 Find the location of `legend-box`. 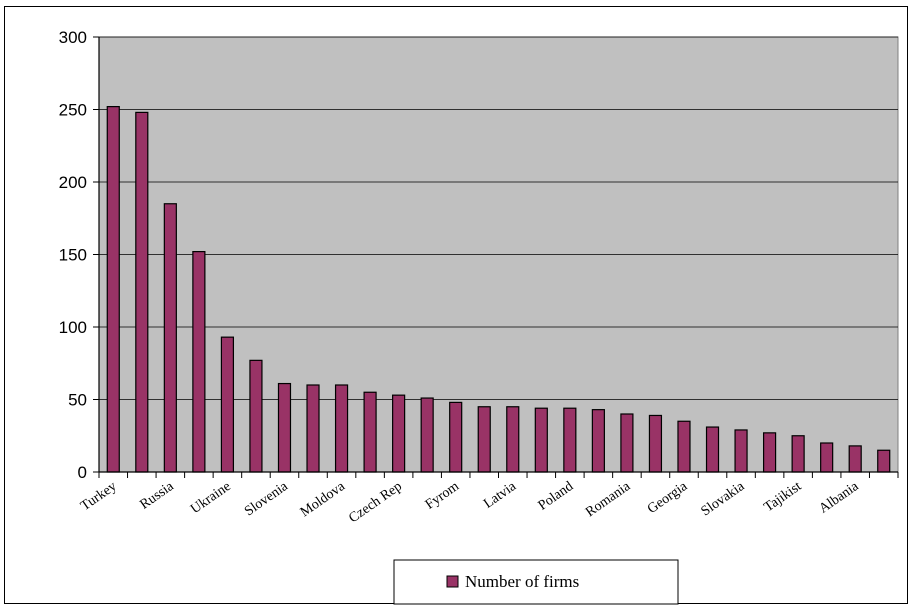

legend-box is located at coordinates (536, 582).